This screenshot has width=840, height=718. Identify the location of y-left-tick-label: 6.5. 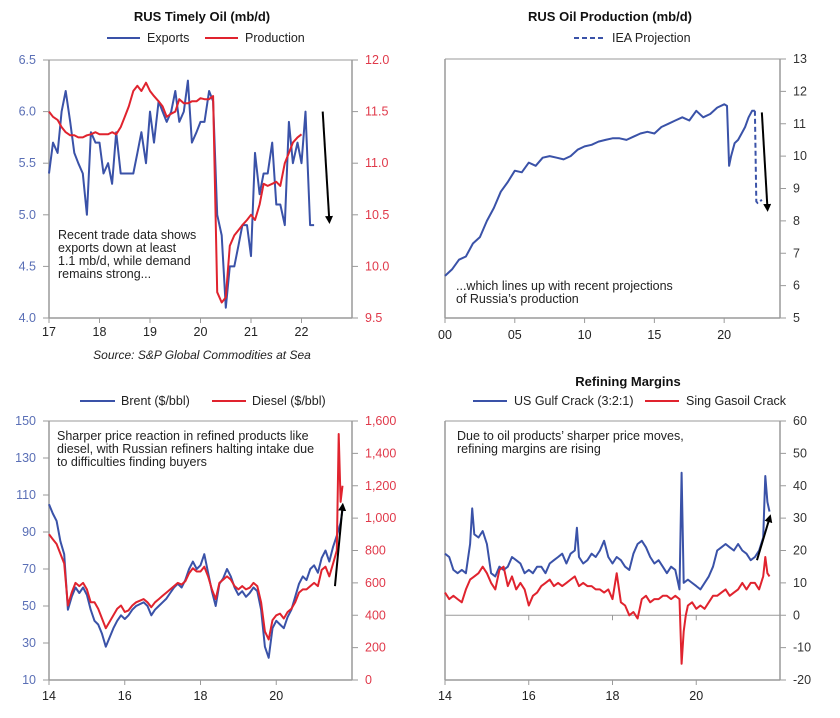
(27, 60).